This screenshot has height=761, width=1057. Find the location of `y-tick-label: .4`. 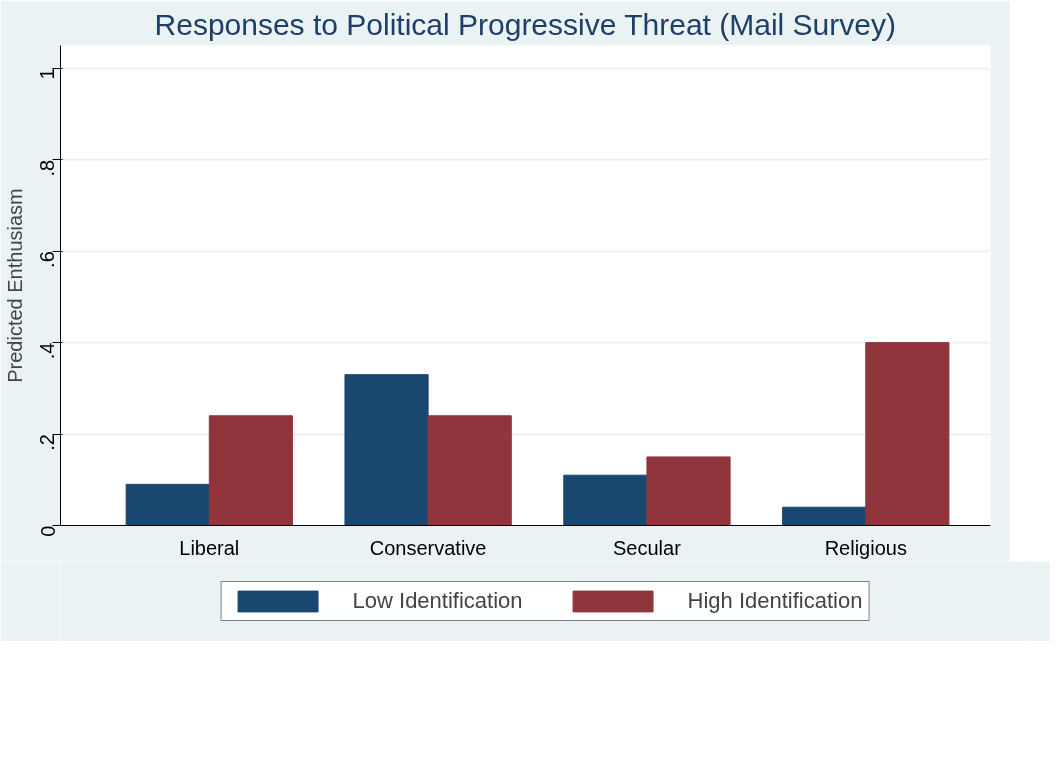

y-tick-label: .4 is located at coordinates (47, 351).